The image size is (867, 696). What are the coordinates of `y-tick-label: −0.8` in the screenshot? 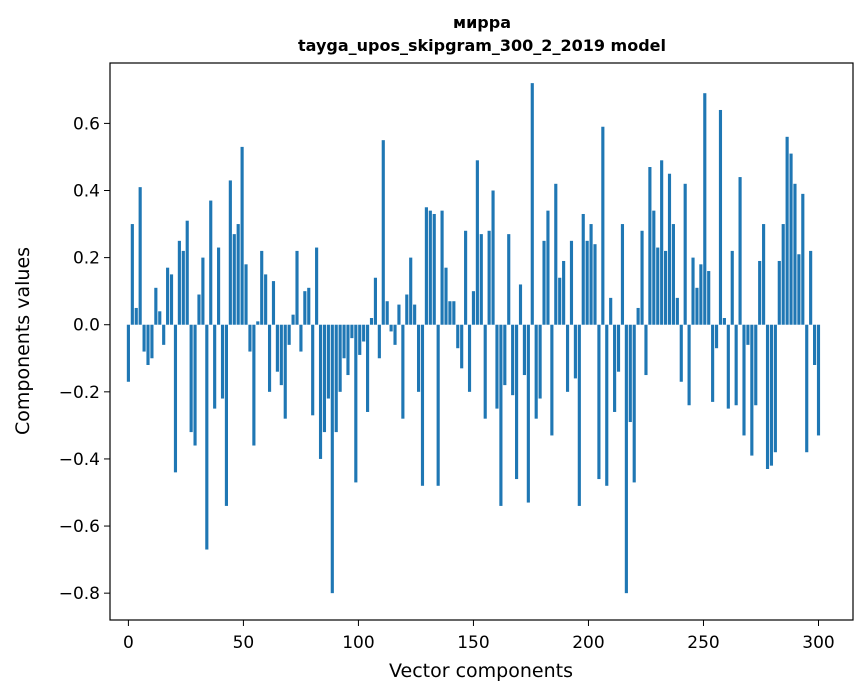 It's located at (79, 594).